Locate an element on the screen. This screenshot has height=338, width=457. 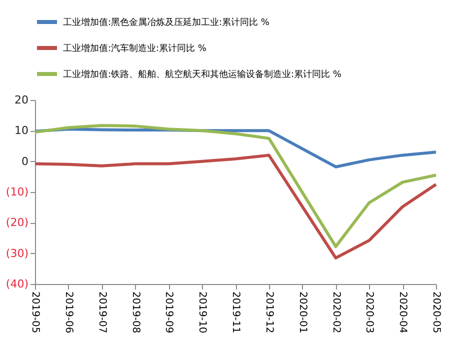
y-tick-label: (30) is located at coordinates (17, 253).